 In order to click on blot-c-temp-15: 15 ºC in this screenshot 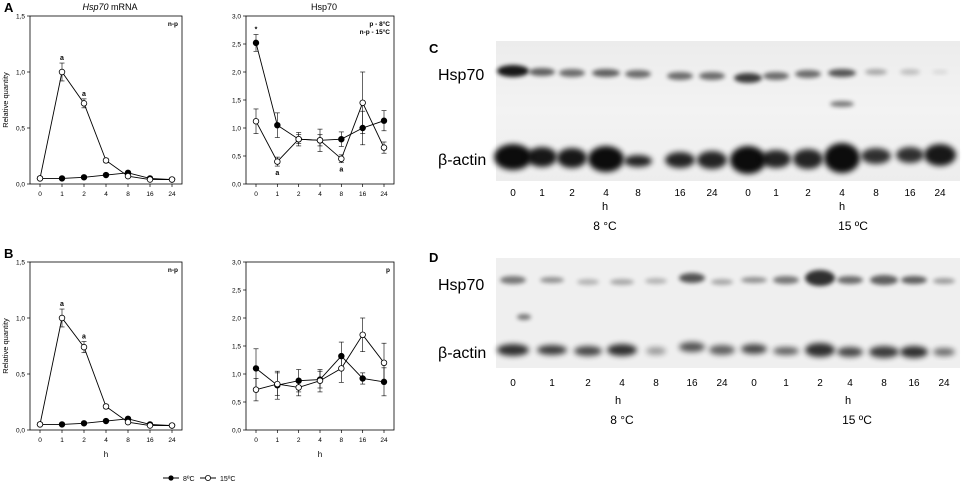, I will do `click(853, 226)`.